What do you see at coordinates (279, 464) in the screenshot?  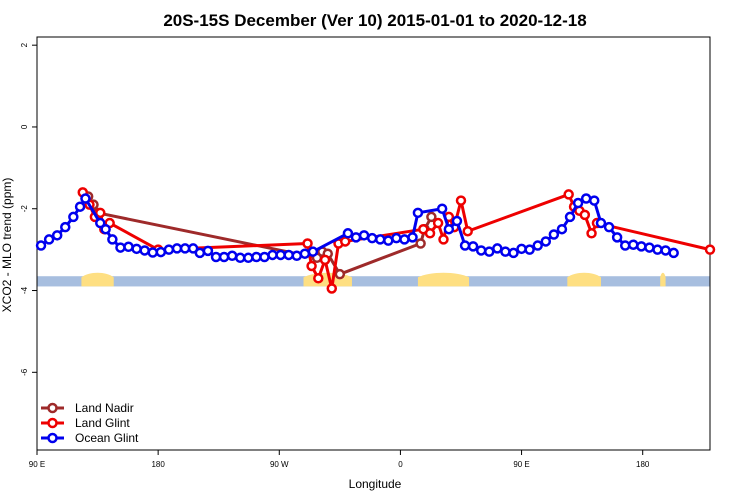 I see `x-tick-label: 90 W` at bounding box center [279, 464].